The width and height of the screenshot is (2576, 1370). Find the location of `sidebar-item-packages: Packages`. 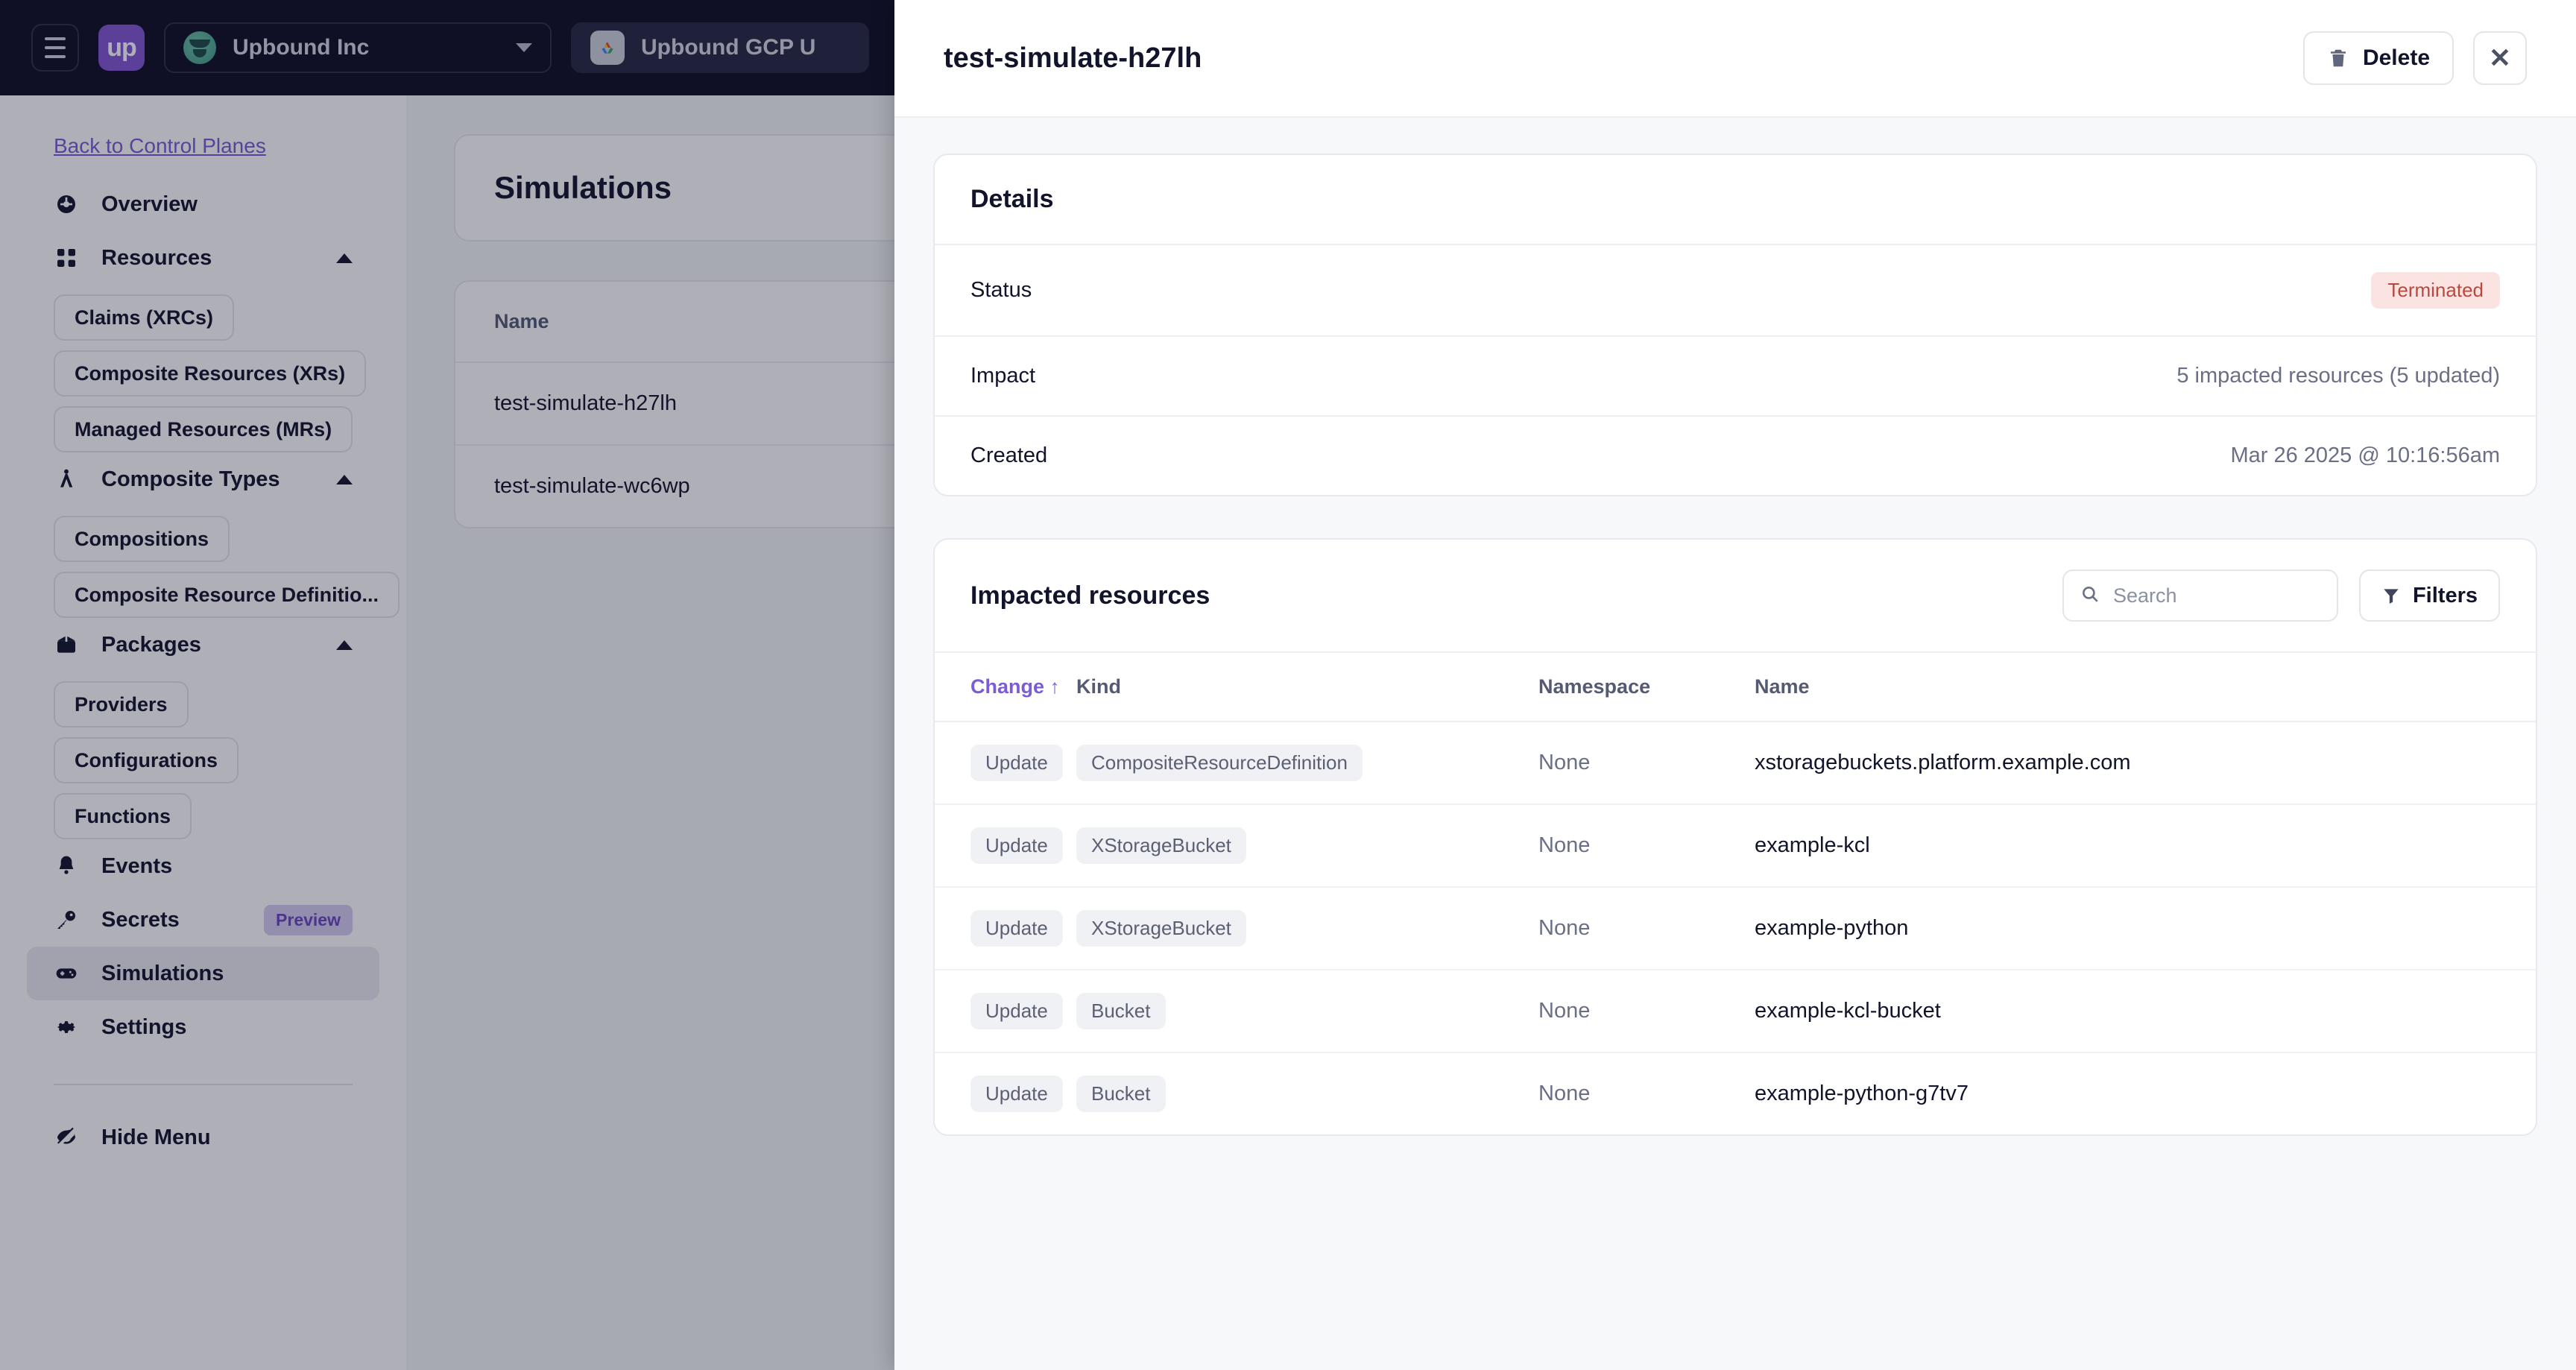

sidebar-item-packages: Packages is located at coordinates (203, 645).